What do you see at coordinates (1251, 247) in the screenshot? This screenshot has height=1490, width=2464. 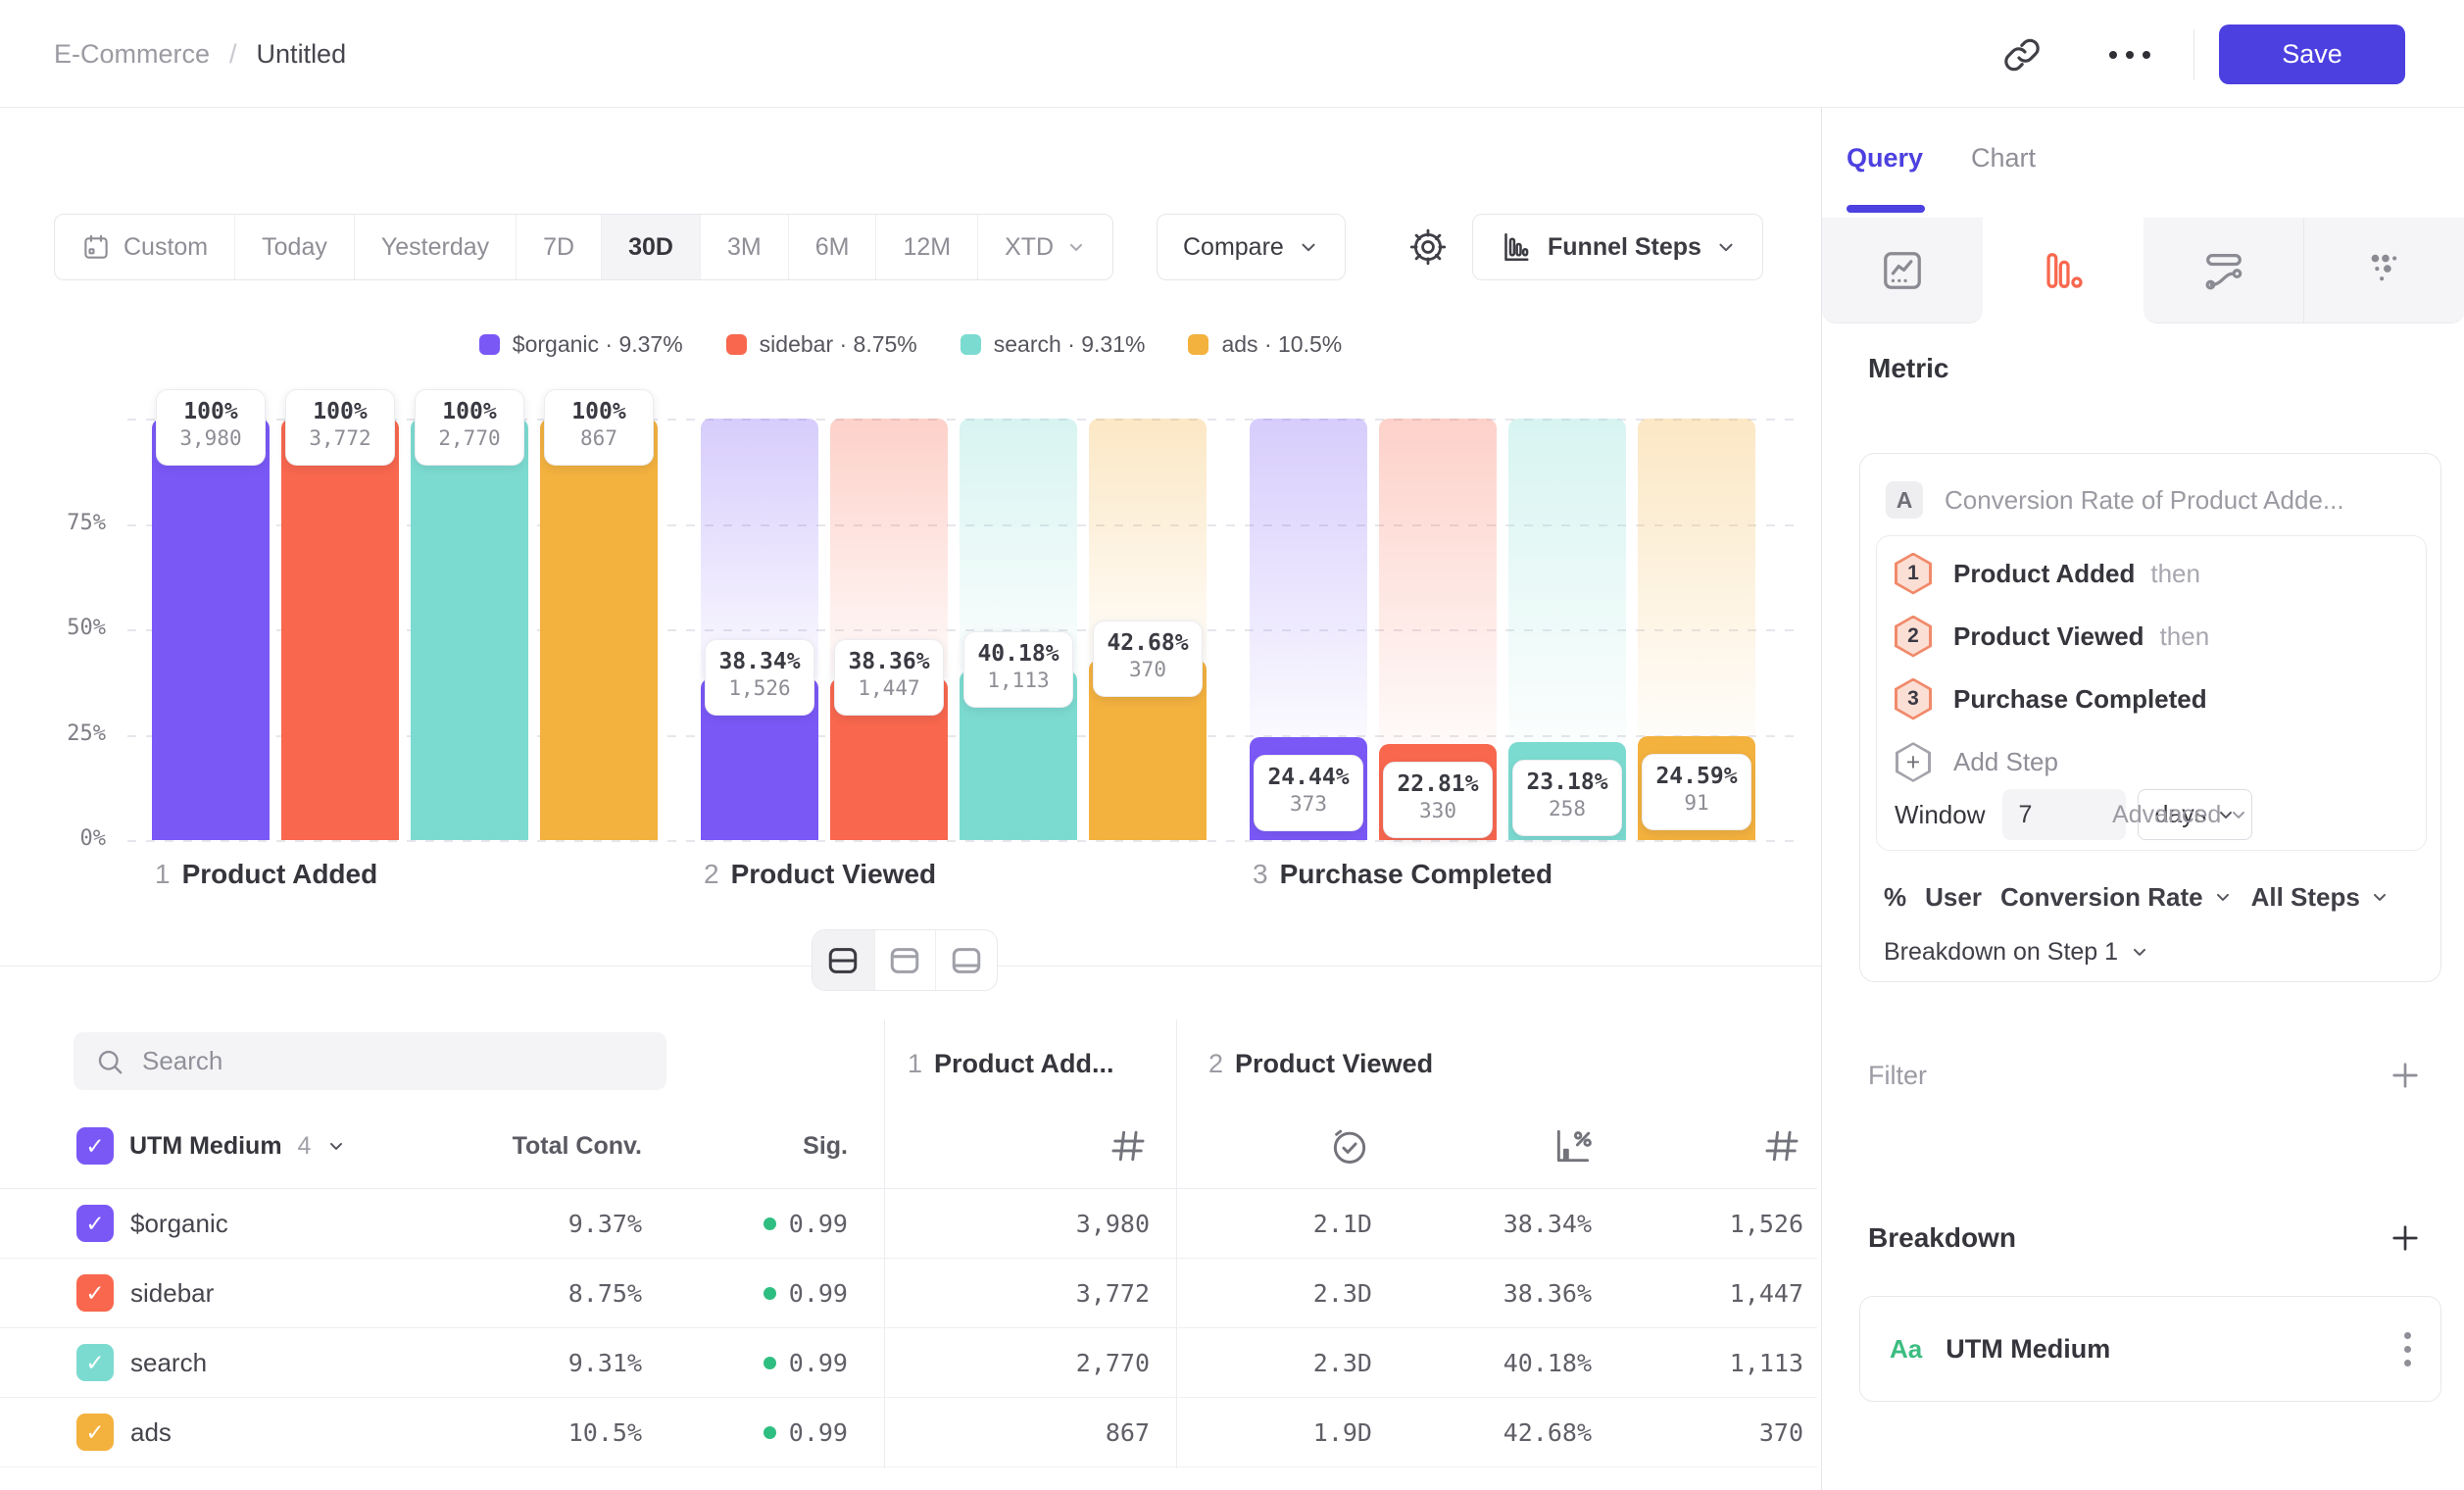 I see `compare-button: Compare` at bounding box center [1251, 247].